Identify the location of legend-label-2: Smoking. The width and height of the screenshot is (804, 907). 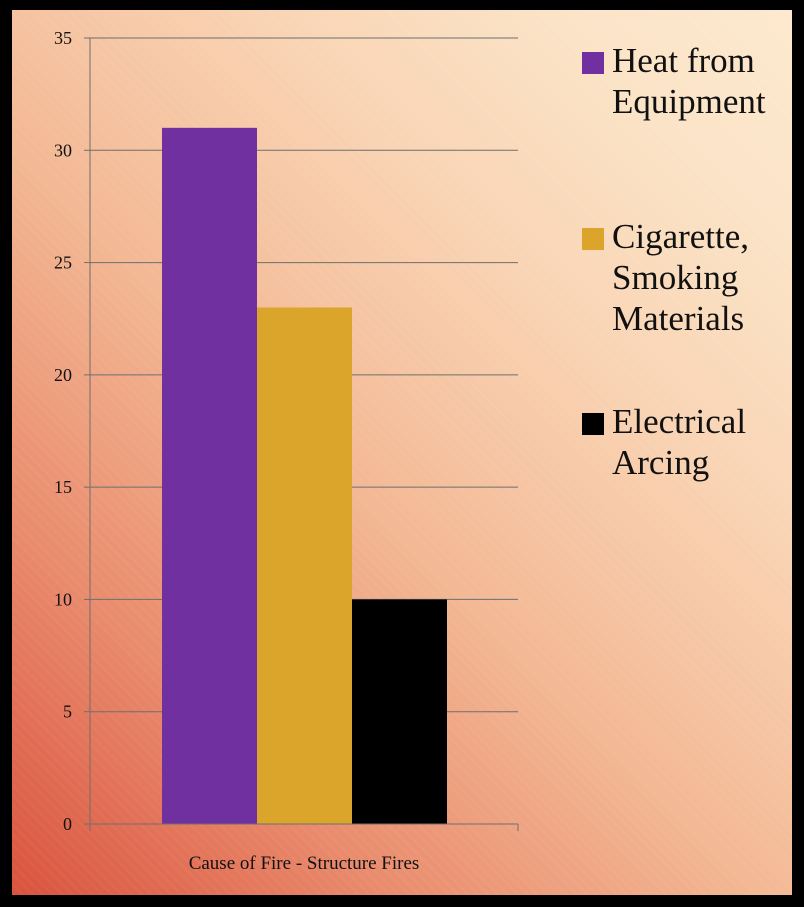
(675, 277).